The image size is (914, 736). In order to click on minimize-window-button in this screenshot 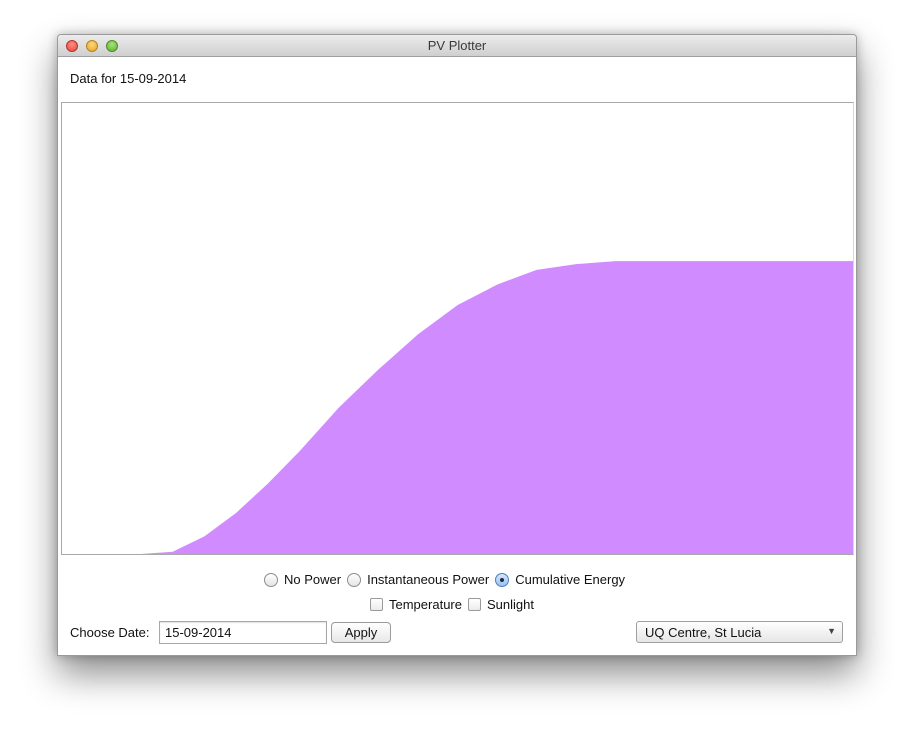, I will do `click(92, 46)`.